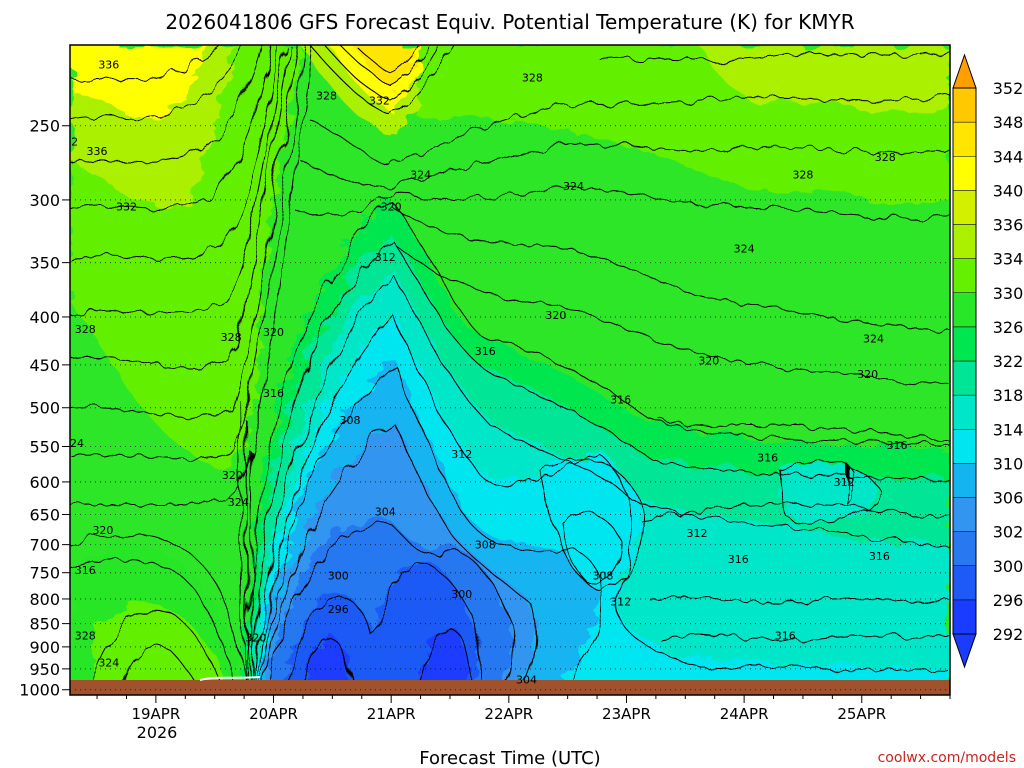 The width and height of the screenshot is (1024, 768). What do you see at coordinates (1008, 327) in the screenshot?
I see `colorbar-label: 326` at bounding box center [1008, 327].